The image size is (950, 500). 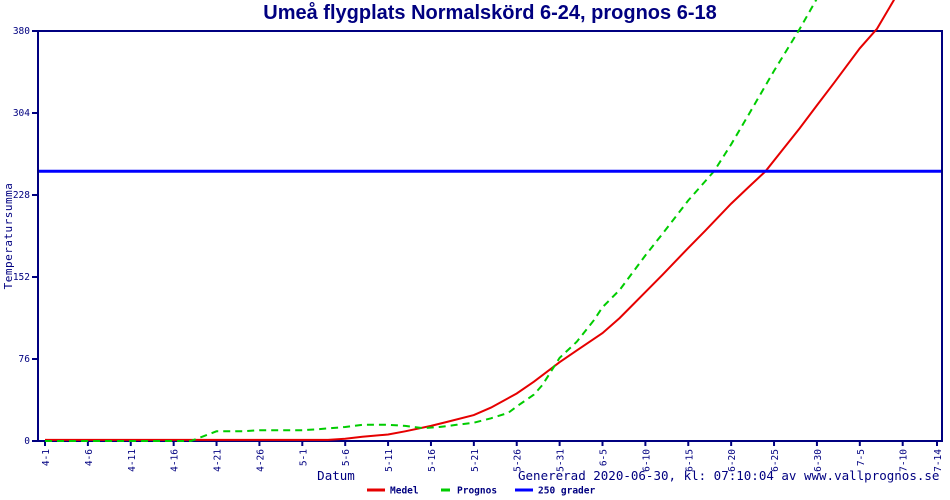 I want to click on x-tick-label: 7-10, so click(x=904, y=460).